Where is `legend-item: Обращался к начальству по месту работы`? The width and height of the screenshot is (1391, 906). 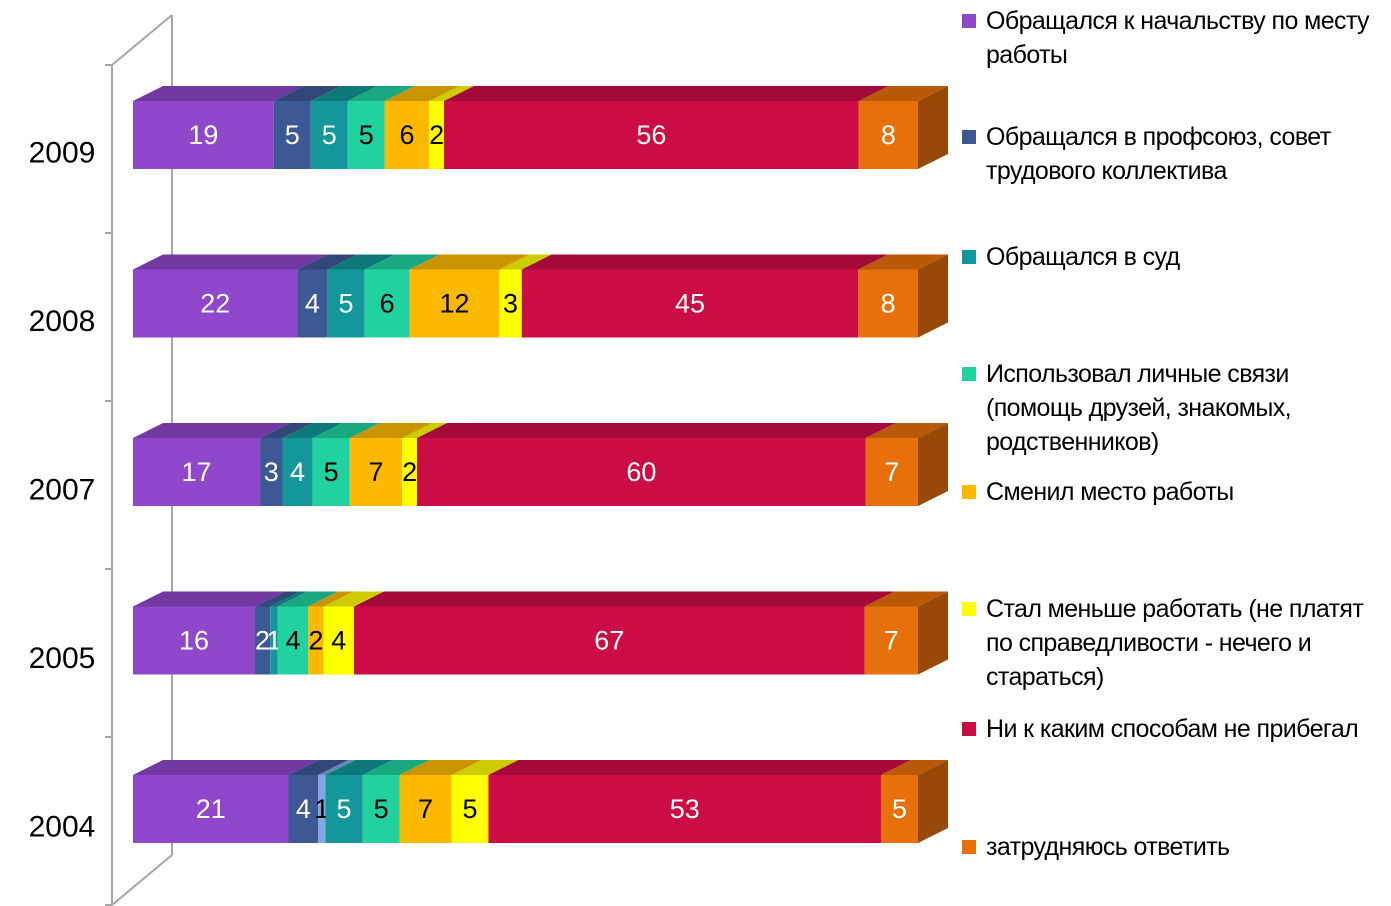 legend-item: Обращался к начальству по месту работы is located at coordinates (1174, 38).